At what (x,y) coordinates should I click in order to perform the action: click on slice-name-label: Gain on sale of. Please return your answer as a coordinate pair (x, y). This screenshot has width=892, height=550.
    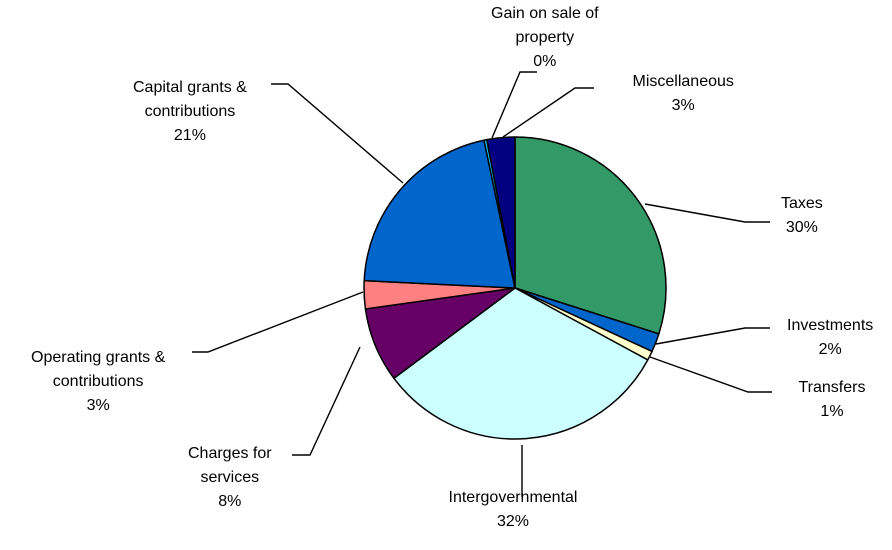
    Looking at the image, I should click on (545, 13).